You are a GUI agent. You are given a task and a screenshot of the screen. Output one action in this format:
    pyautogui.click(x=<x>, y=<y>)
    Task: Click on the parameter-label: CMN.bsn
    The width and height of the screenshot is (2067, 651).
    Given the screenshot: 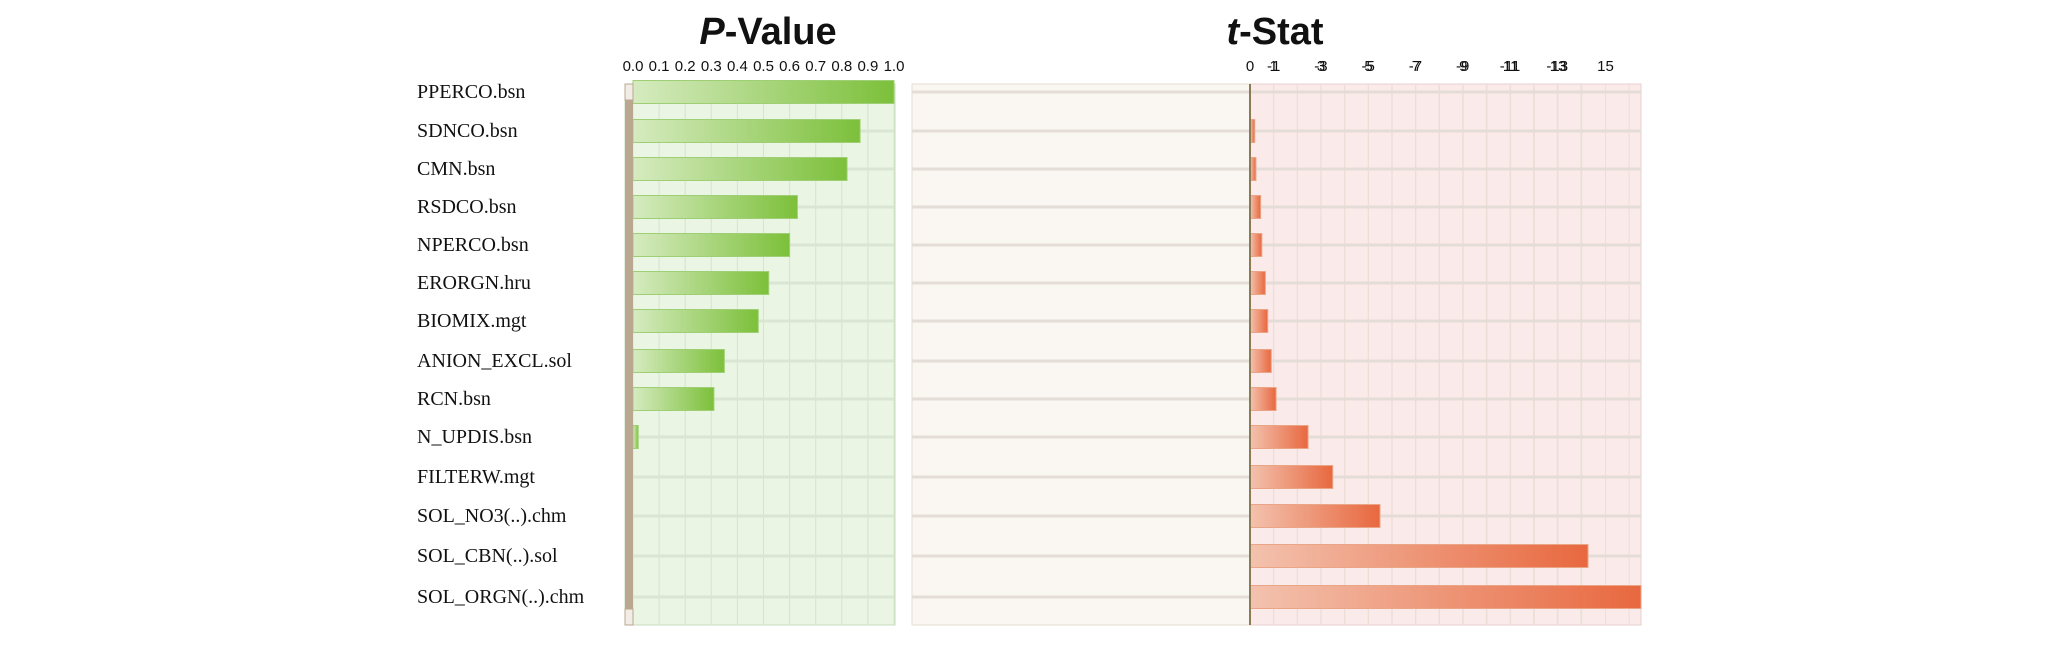 What is the action you would take?
    pyautogui.click(x=456, y=169)
    